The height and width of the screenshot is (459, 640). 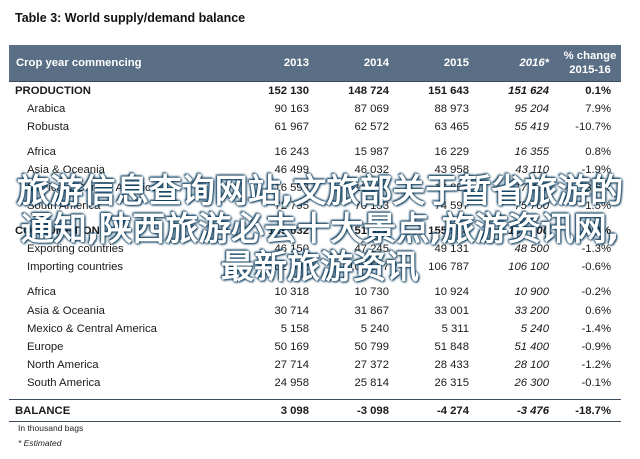 I want to click on row-label: Arabica, so click(x=46, y=108).